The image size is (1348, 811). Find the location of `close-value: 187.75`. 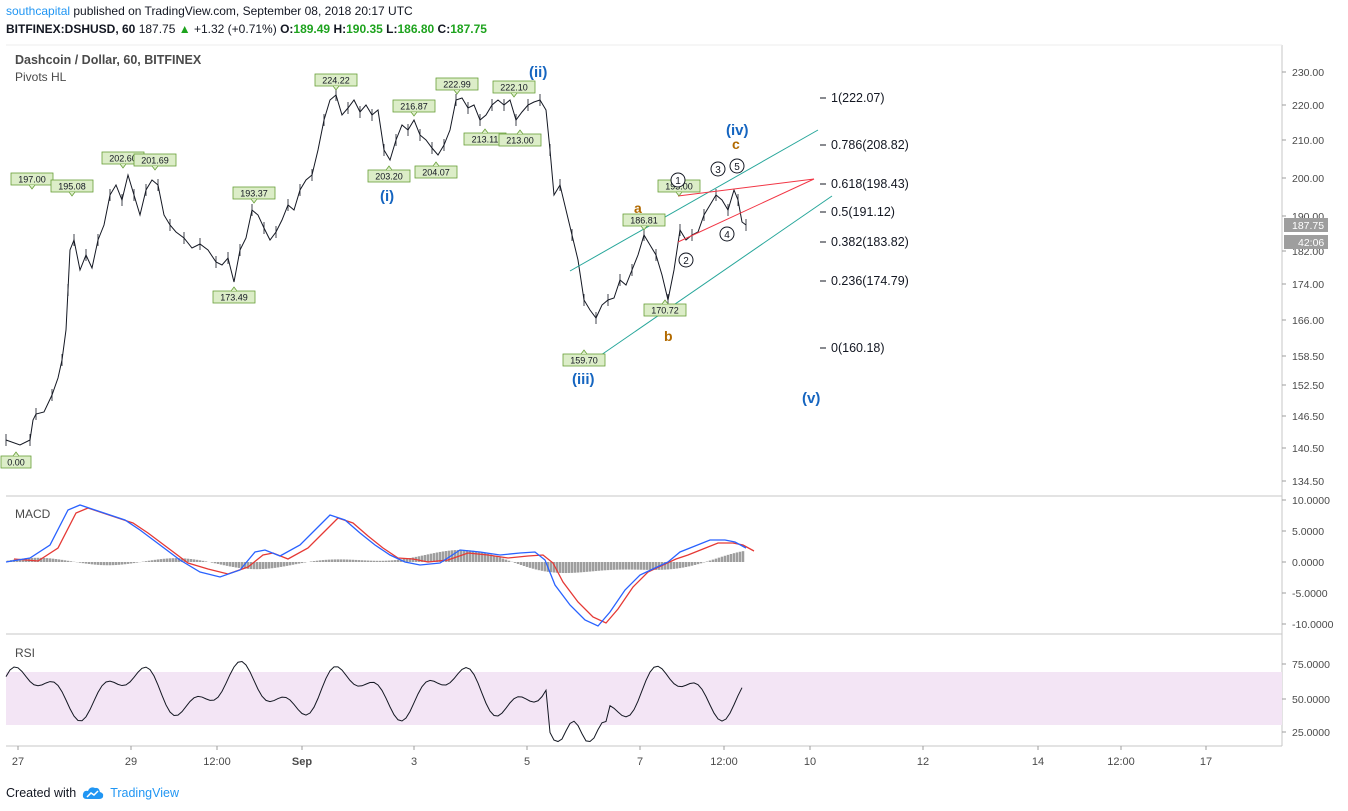

close-value: 187.75 is located at coordinates (468, 29).